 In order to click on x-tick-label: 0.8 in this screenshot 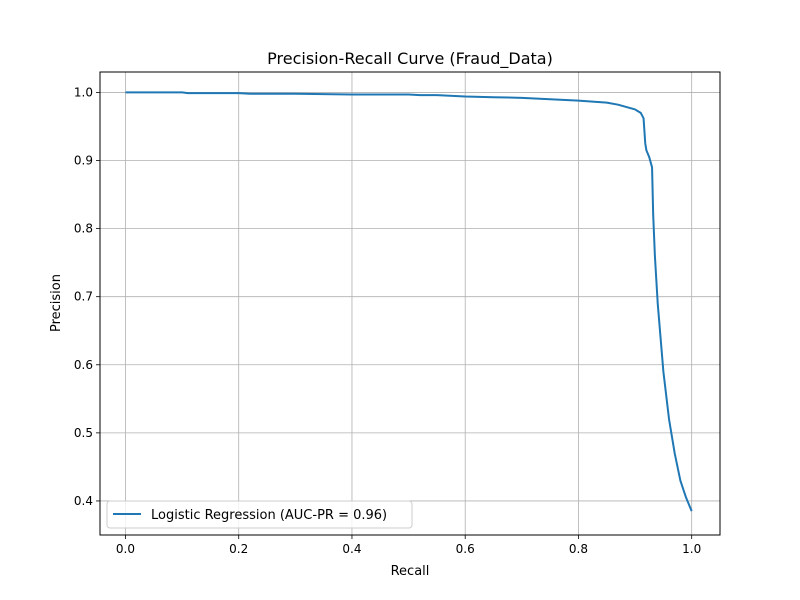, I will do `click(578, 549)`.